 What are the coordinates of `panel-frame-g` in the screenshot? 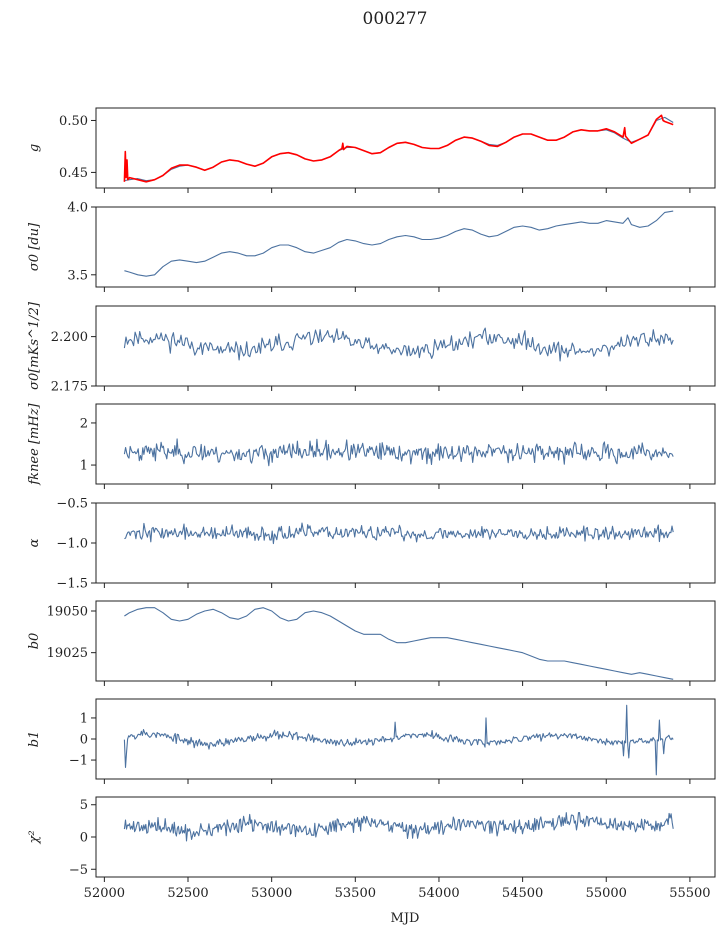 It's located at (405, 148).